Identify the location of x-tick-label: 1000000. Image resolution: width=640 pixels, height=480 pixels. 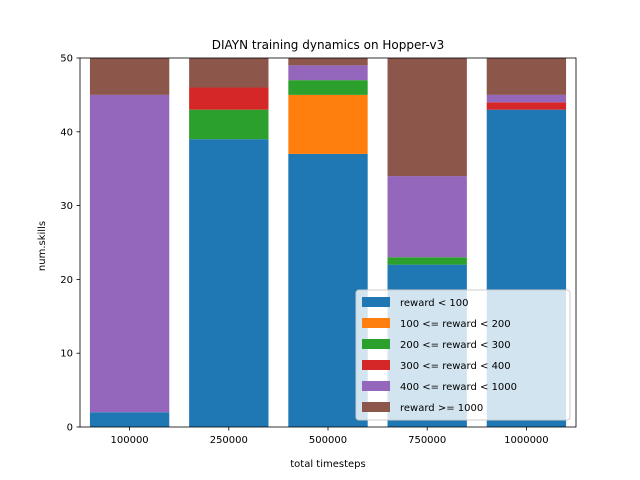
(526, 440).